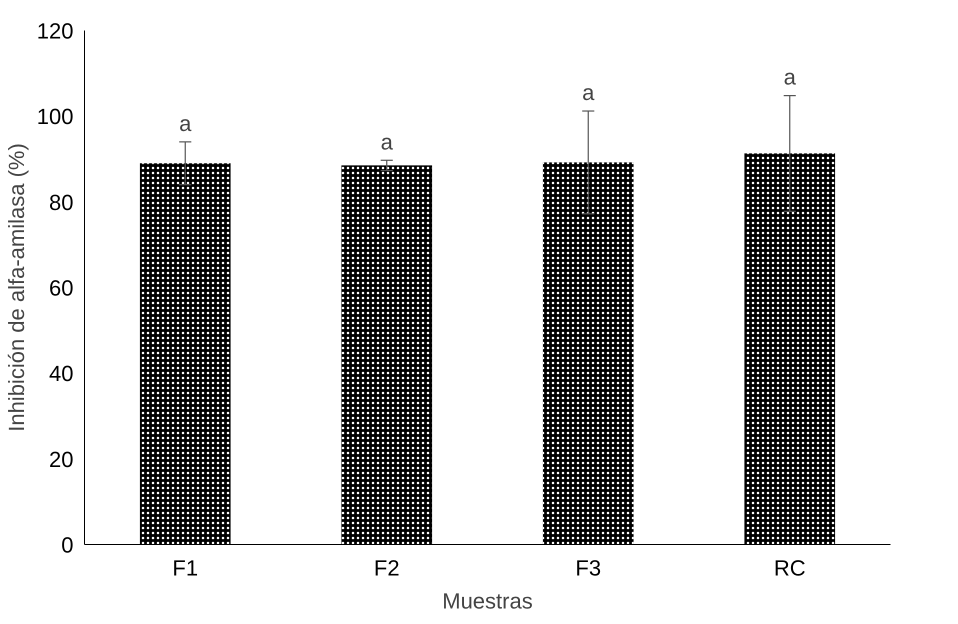  Describe the element at coordinates (61, 459) in the screenshot. I see `y-tick-label: 20` at that location.